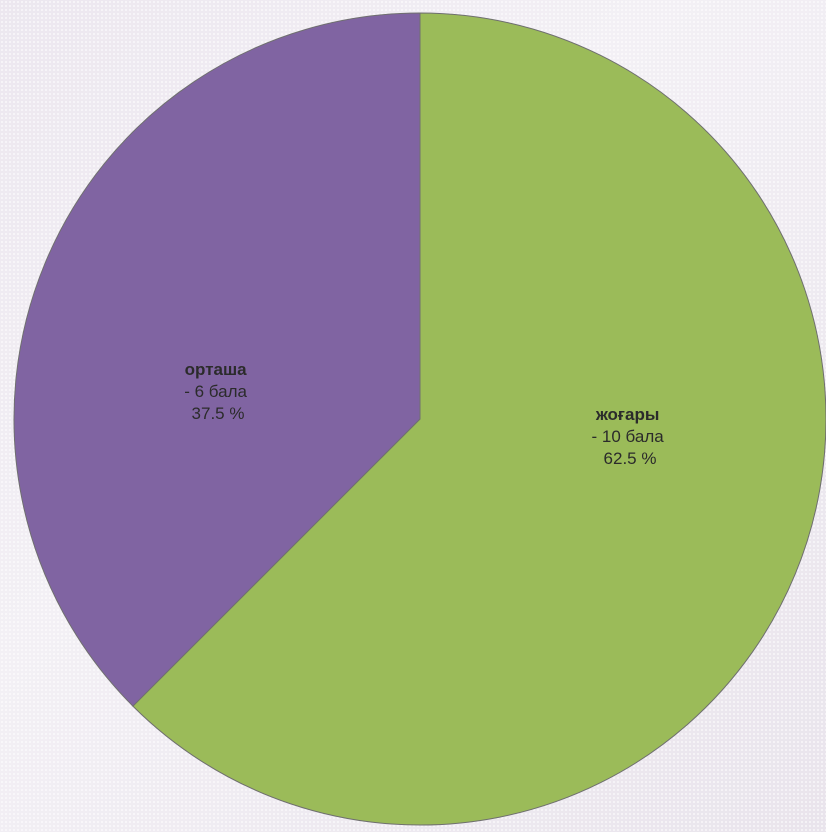 The width and height of the screenshot is (826, 832). What do you see at coordinates (630, 436) in the screenshot?
I see `slice-label: жоғары - 10 бала 62.5 %` at bounding box center [630, 436].